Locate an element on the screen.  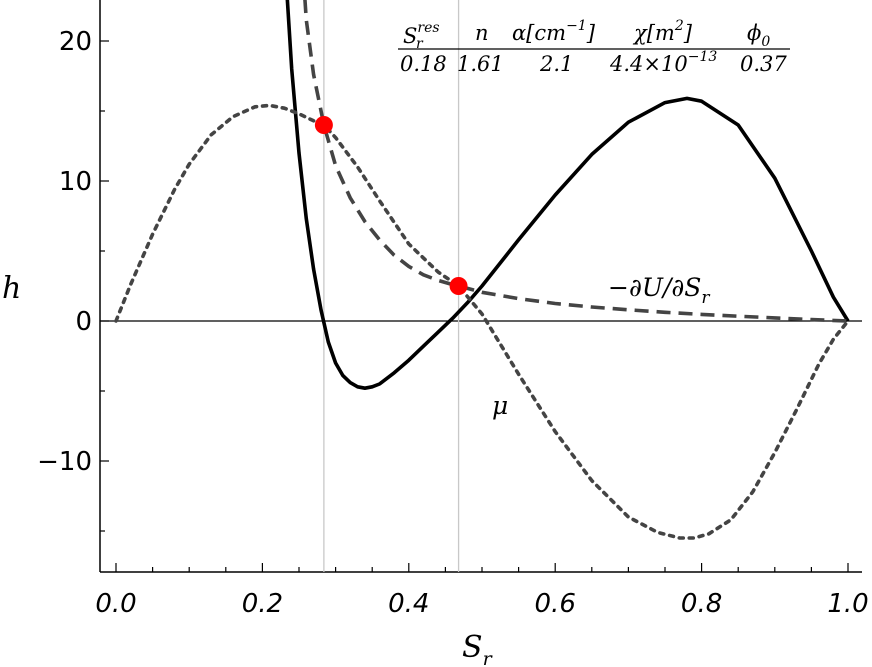
param-header-phi-main: ϕ is located at coordinates (754, 33).